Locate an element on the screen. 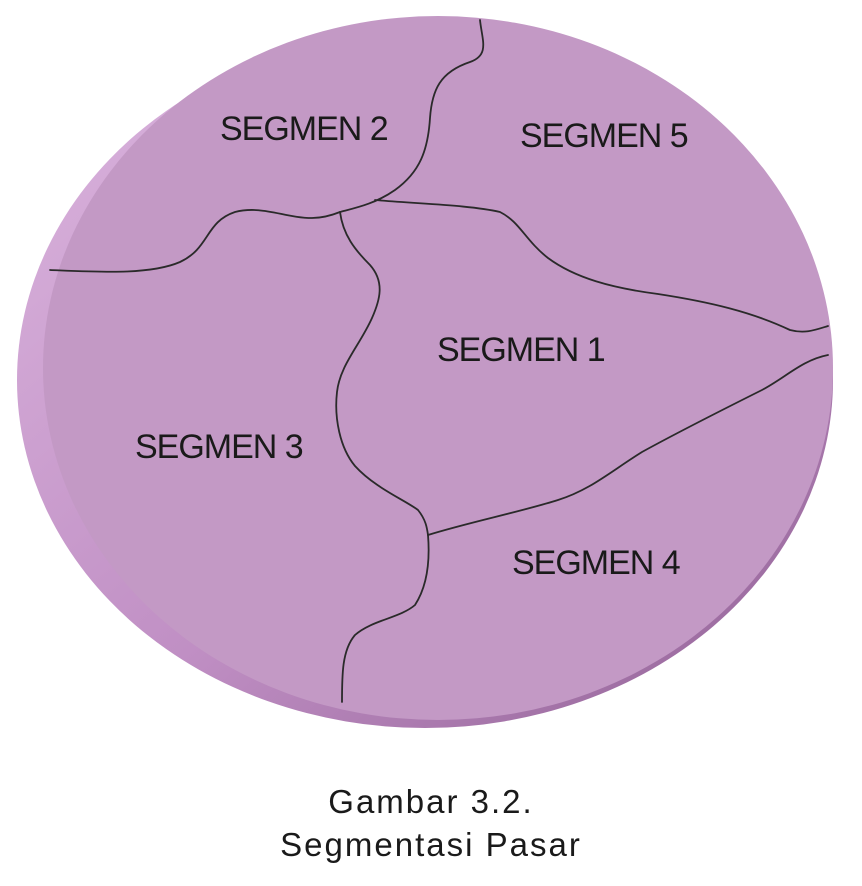  border-segment1-segment3 is located at coordinates (382, 373).